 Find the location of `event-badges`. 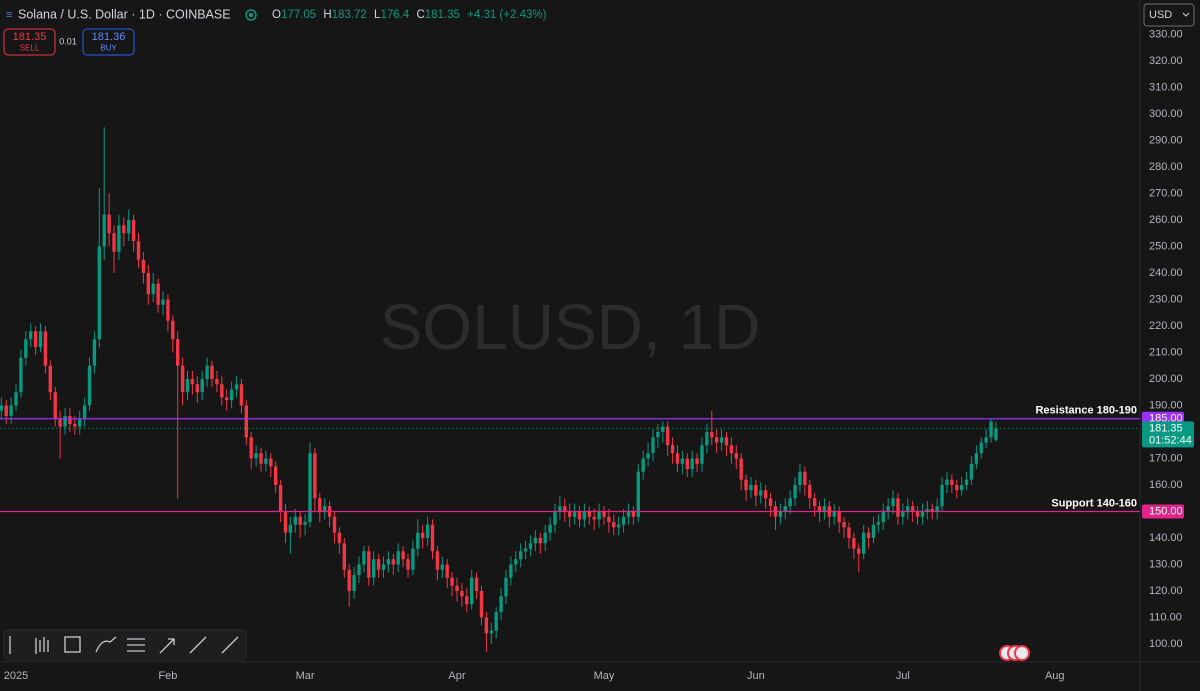

event-badges is located at coordinates (1014, 653).